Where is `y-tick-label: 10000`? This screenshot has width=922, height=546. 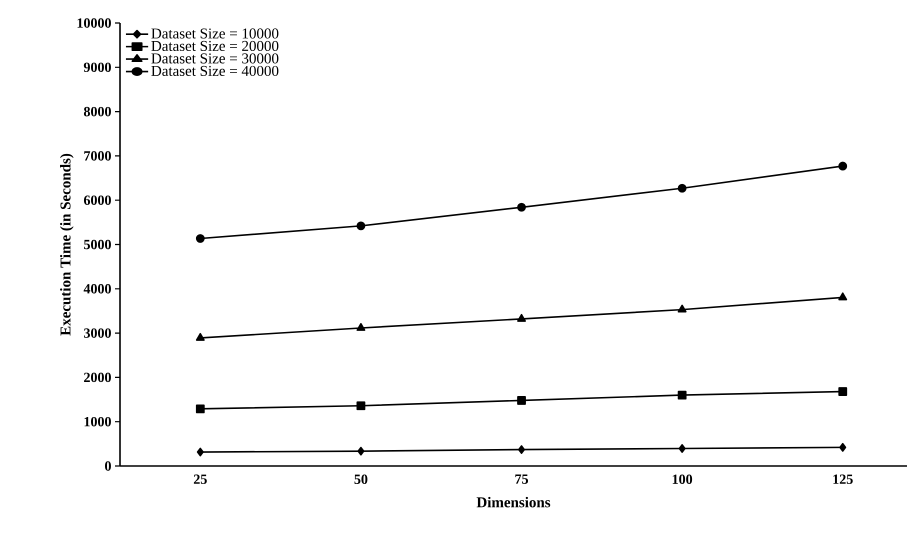 y-tick-label: 10000 is located at coordinates (94, 23).